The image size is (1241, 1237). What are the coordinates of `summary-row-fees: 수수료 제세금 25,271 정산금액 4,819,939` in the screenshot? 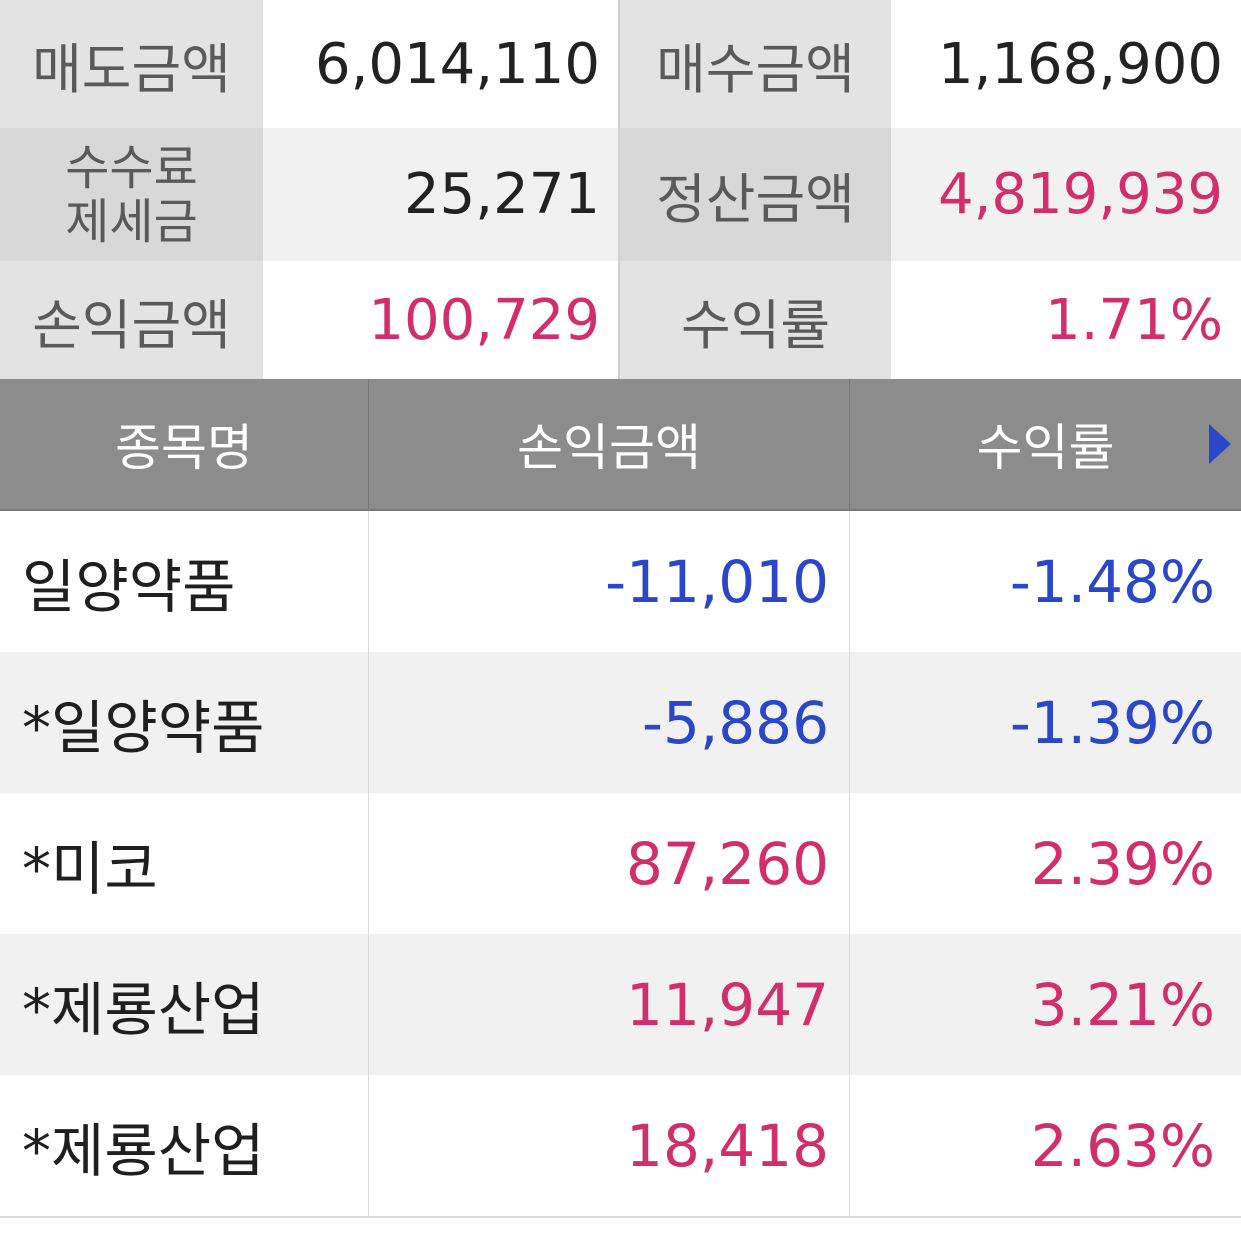 It's located at (620, 194).